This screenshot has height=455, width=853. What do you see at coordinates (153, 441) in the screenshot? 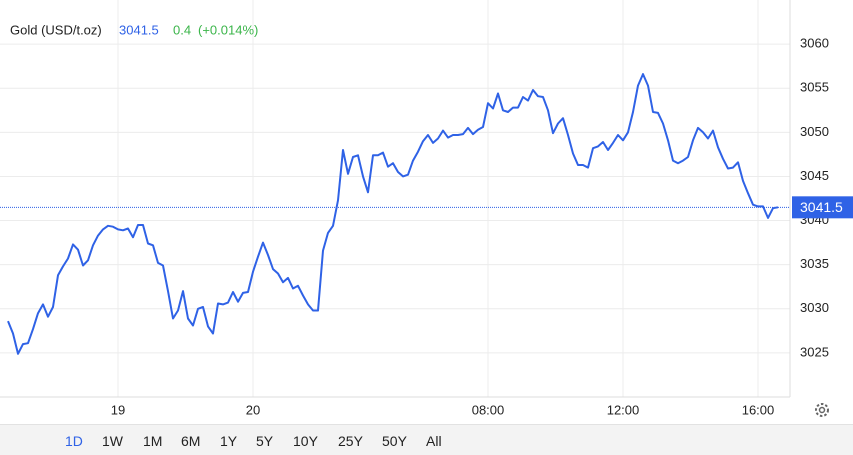
I see `range-button: 1M` at bounding box center [153, 441].